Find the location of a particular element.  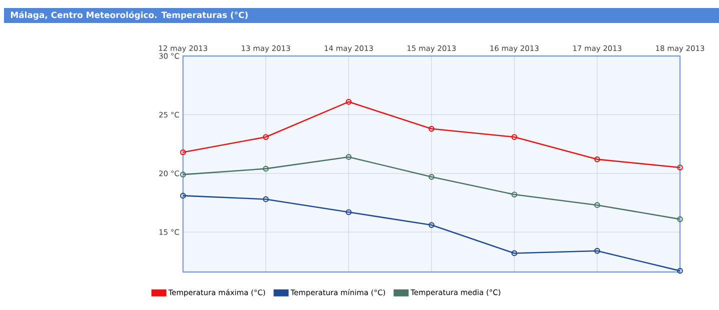

chart-title: Málaga, Centro Meteorológico. Temperaturas (°C) is located at coordinates (129, 15).